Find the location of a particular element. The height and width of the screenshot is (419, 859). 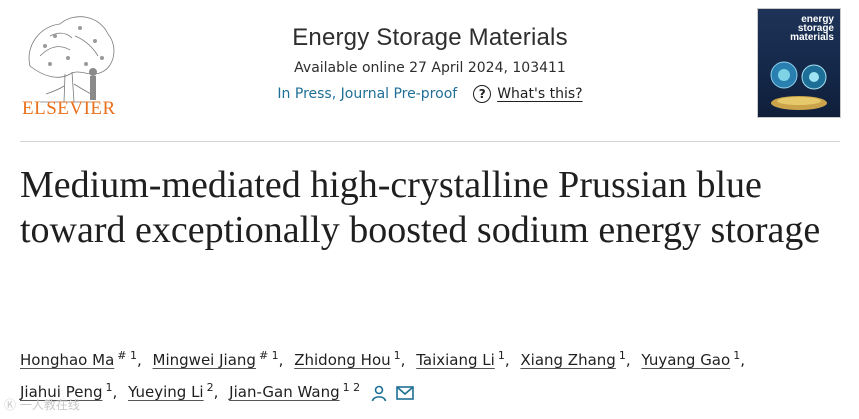

author-link: Zhidong Hou 1 is located at coordinates (347, 359).